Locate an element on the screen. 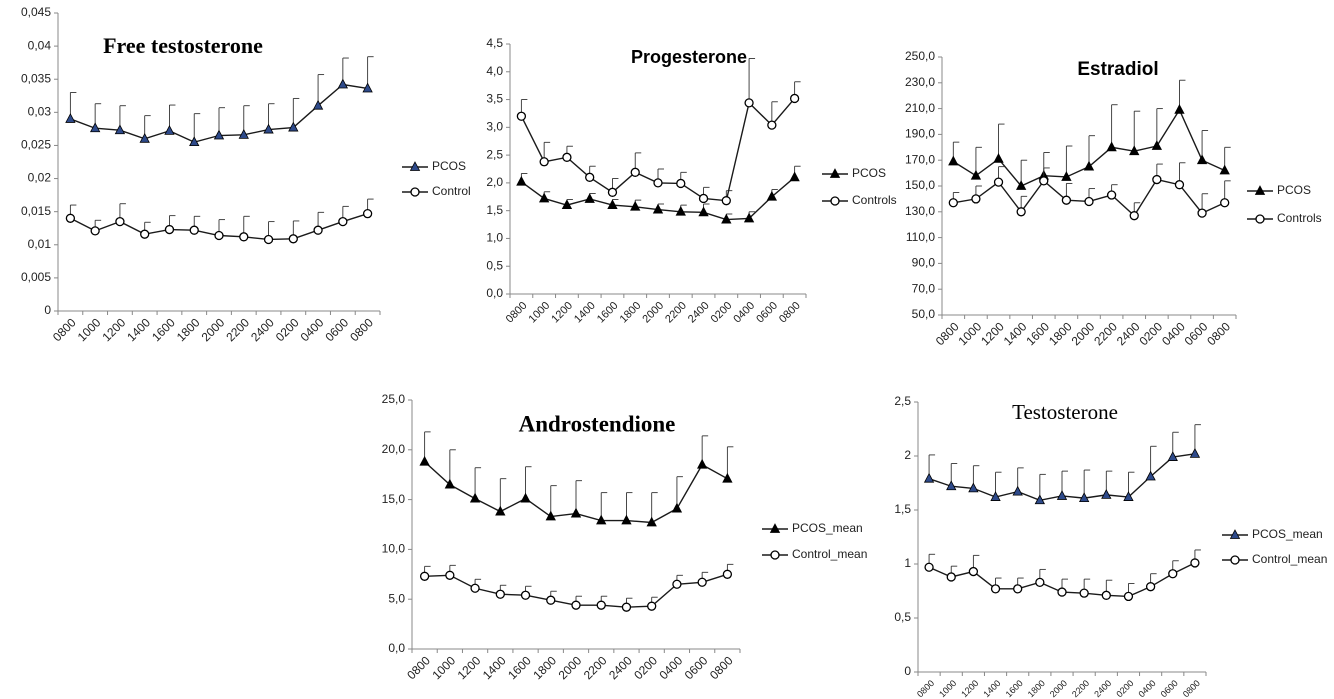  y-tick-label: 1,5 is located at coordinates (902, 509).